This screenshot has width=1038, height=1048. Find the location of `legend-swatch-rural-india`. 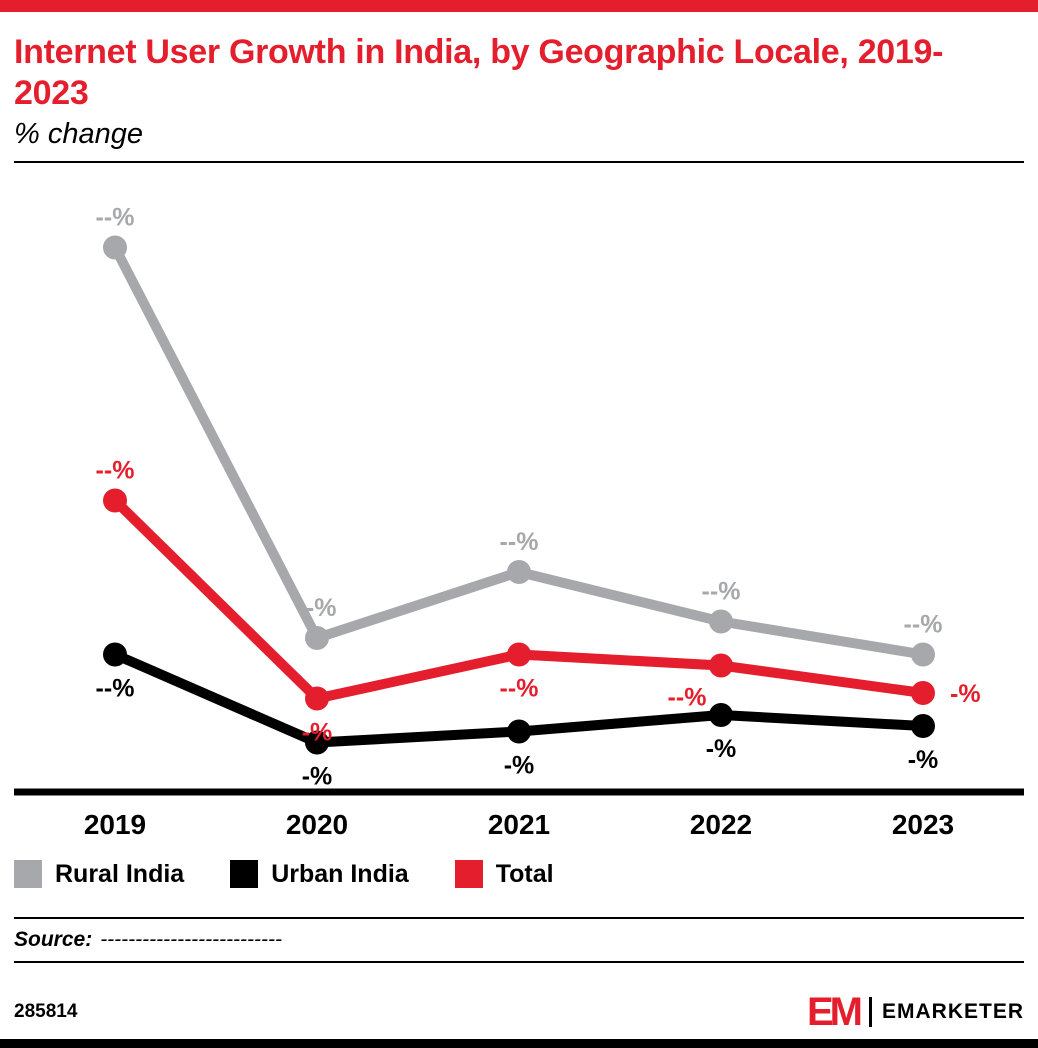

legend-swatch-rural-india is located at coordinates (28, 874).